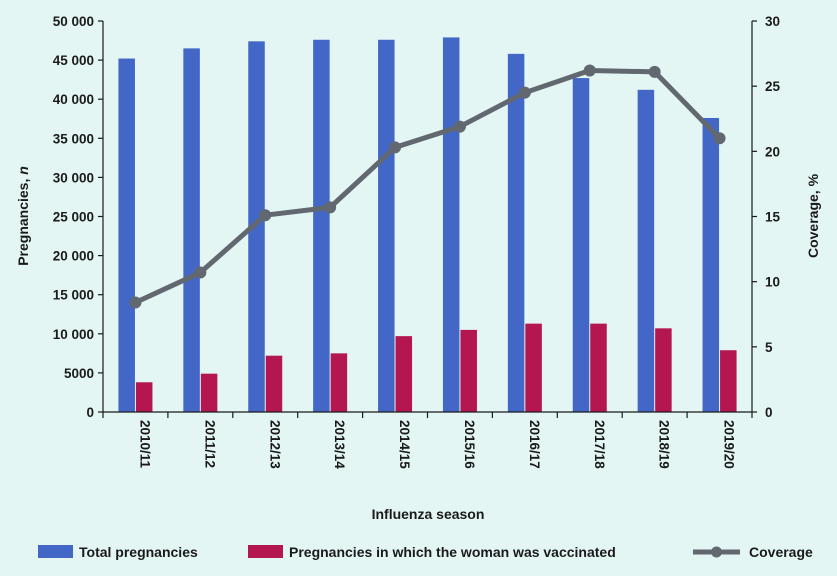 The width and height of the screenshot is (837, 576). I want to click on y-right-tick-label-7: 30, so click(772, 21).